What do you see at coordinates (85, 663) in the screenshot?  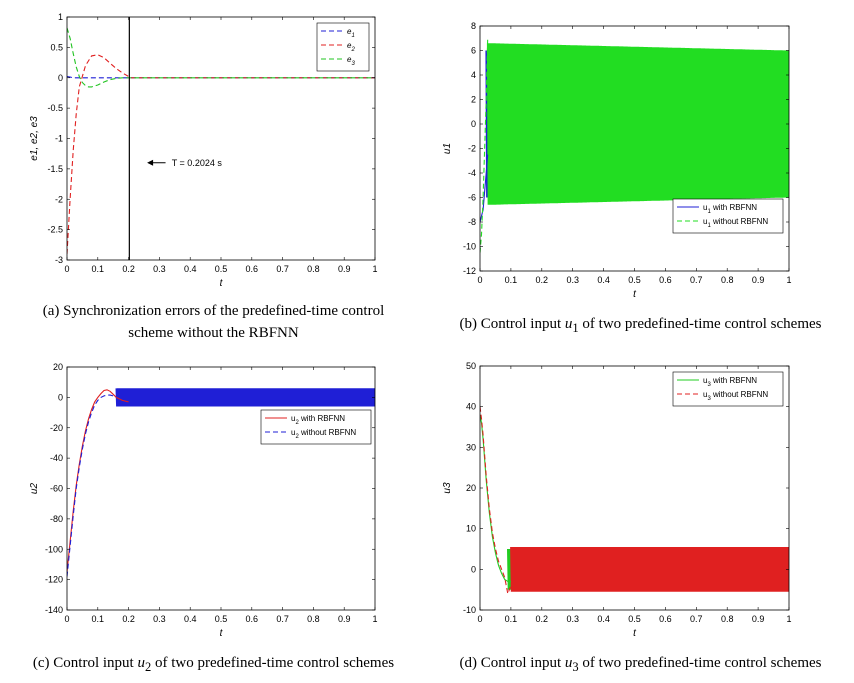 I see `caption-c-prefix: (c) Control input` at bounding box center [85, 663].